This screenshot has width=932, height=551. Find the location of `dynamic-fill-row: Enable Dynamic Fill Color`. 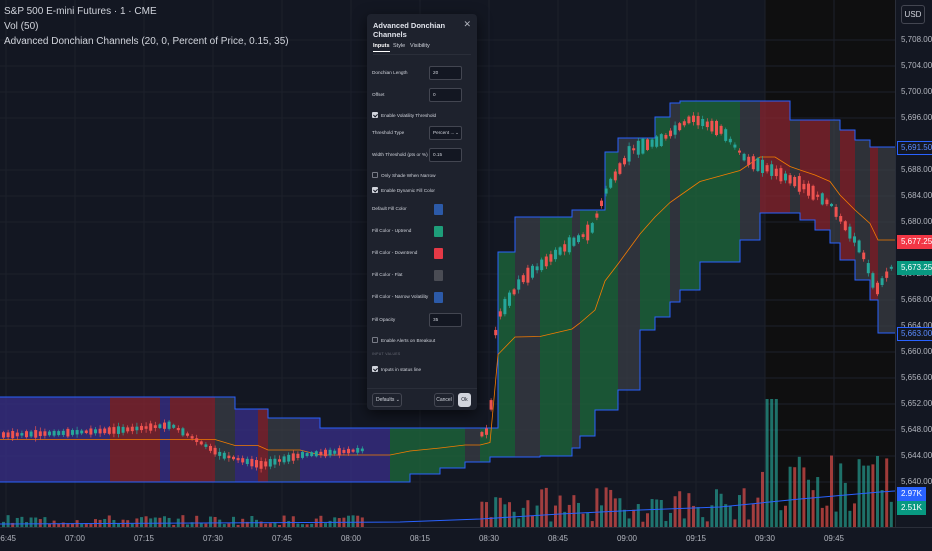

dynamic-fill-row: Enable Dynamic Fill Color is located at coordinates (422, 191).